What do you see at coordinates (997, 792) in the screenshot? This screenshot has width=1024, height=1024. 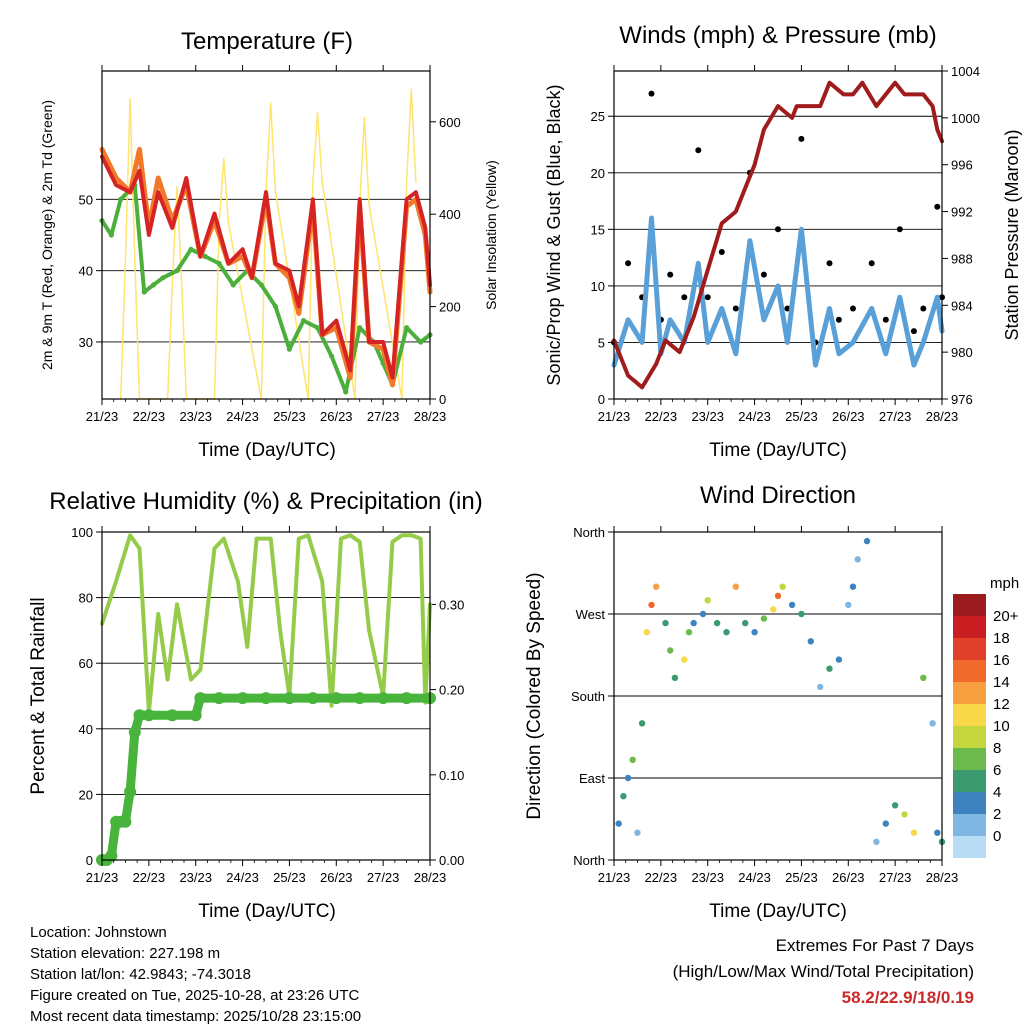 I see `legend-label: 4` at bounding box center [997, 792].